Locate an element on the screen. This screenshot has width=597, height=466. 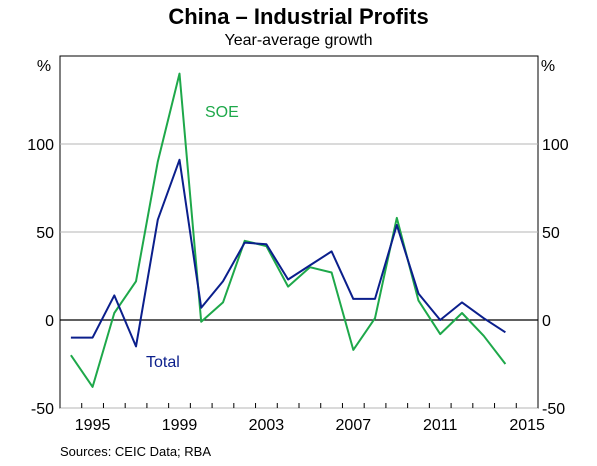
y-axis-unit-left: % is located at coordinates (44, 66).